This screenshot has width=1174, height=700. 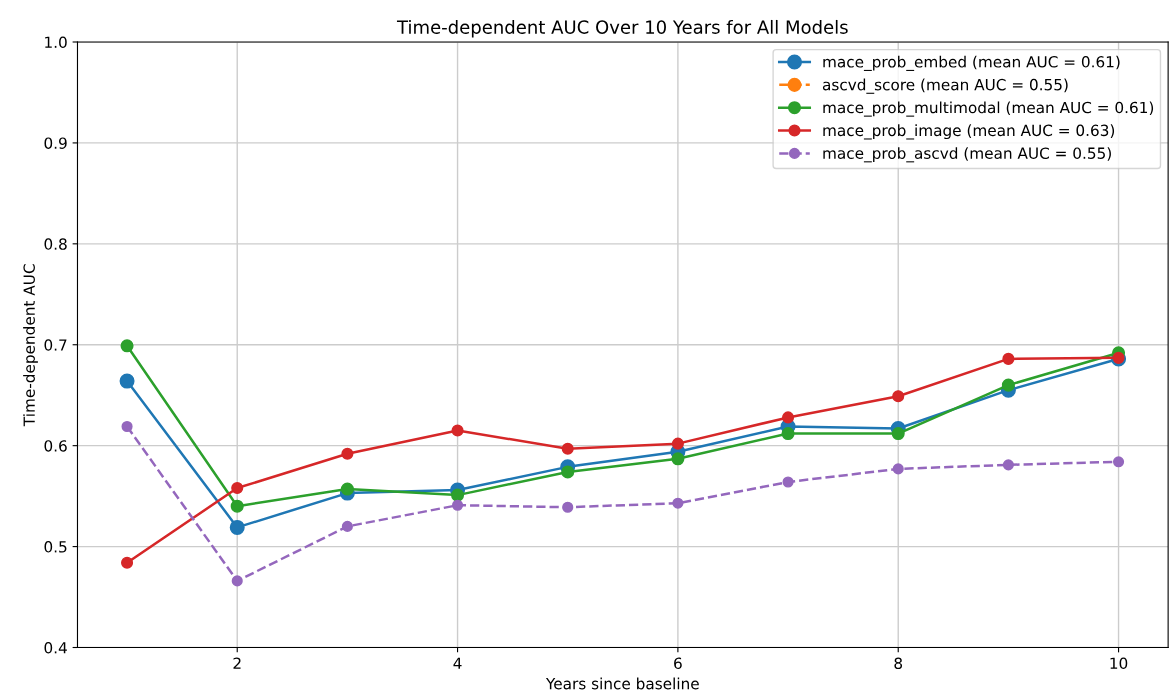 I want to click on legend-label: mace_prob_image (mean AUC = 0.63), so click(x=969, y=132).